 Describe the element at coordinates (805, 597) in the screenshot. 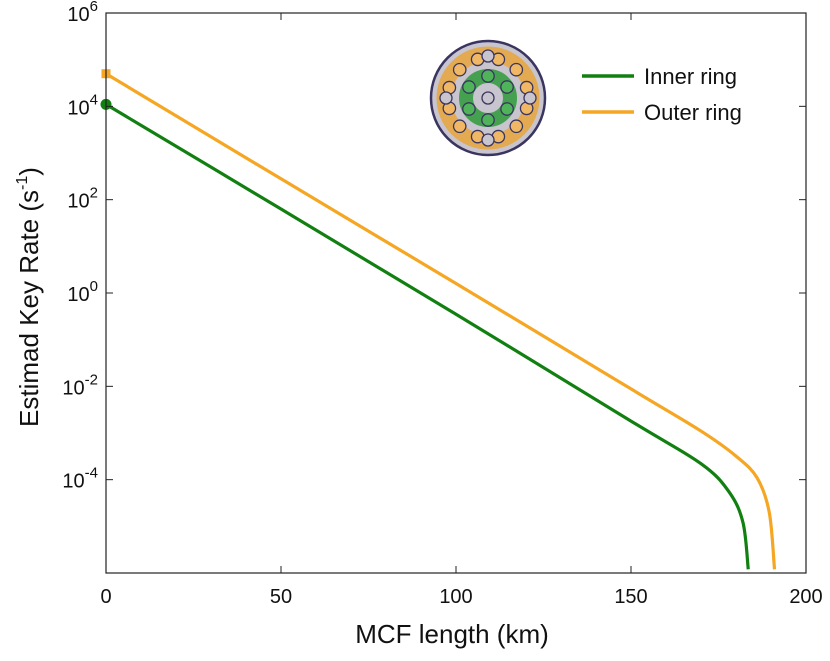

I see `x-tick-label-4: 200` at that location.